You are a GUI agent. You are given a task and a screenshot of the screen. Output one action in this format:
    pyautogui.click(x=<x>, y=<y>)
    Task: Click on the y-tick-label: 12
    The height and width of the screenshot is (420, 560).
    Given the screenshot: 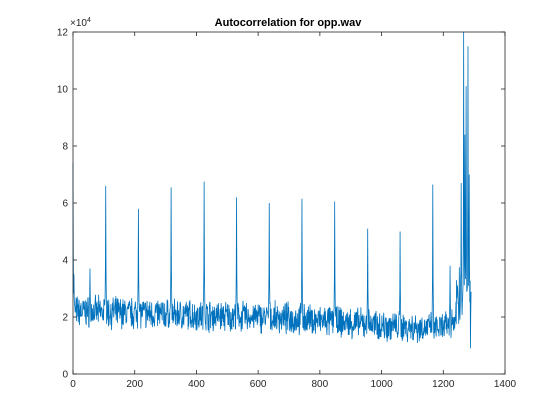 What is the action you would take?
    pyautogui.click(x=63, y=33)
    